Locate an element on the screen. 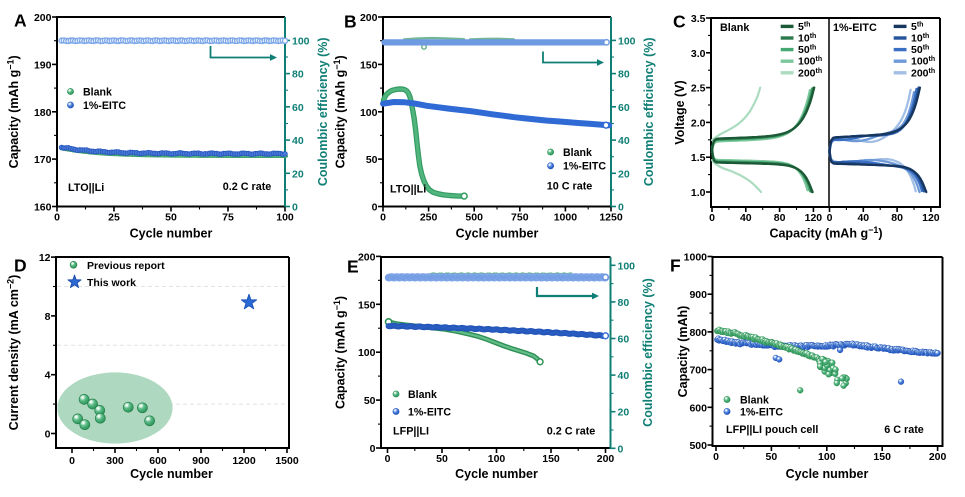  svg-text: 4 is located at coordinates (48, 376).